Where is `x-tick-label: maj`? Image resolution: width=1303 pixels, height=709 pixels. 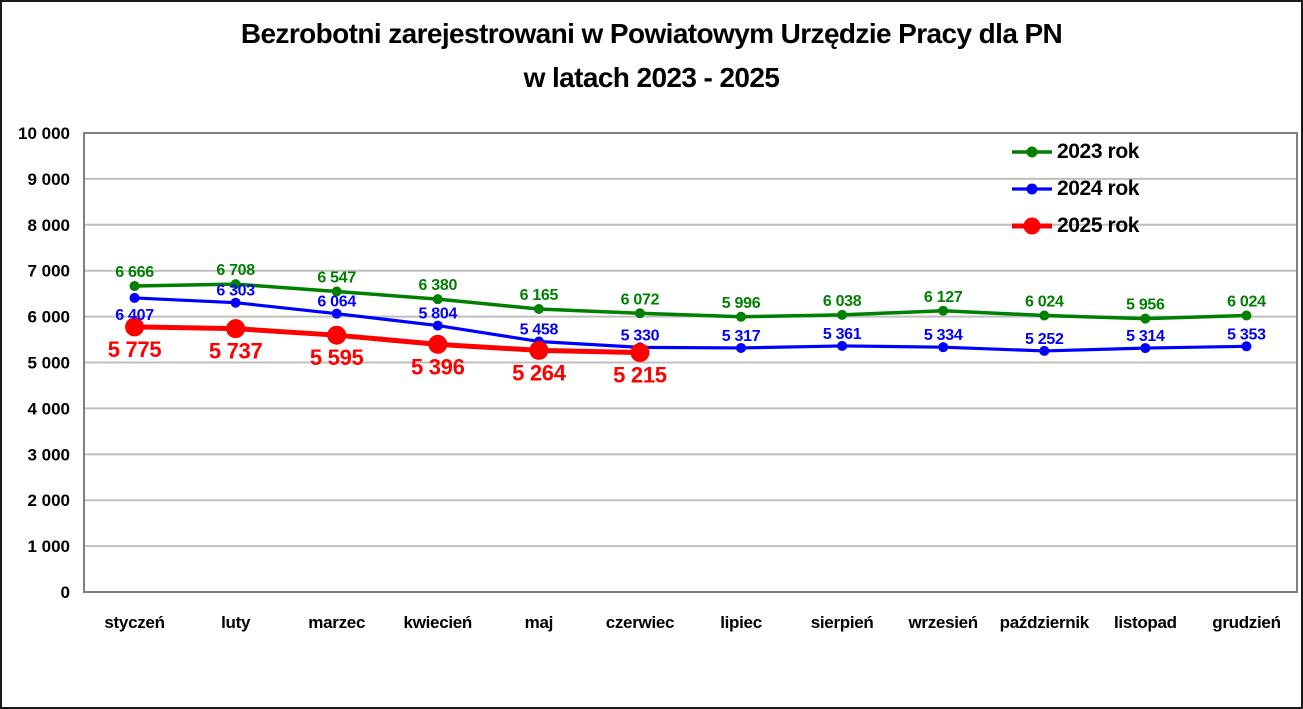 x-tick-label: maj is located at coordinates (539, 622).